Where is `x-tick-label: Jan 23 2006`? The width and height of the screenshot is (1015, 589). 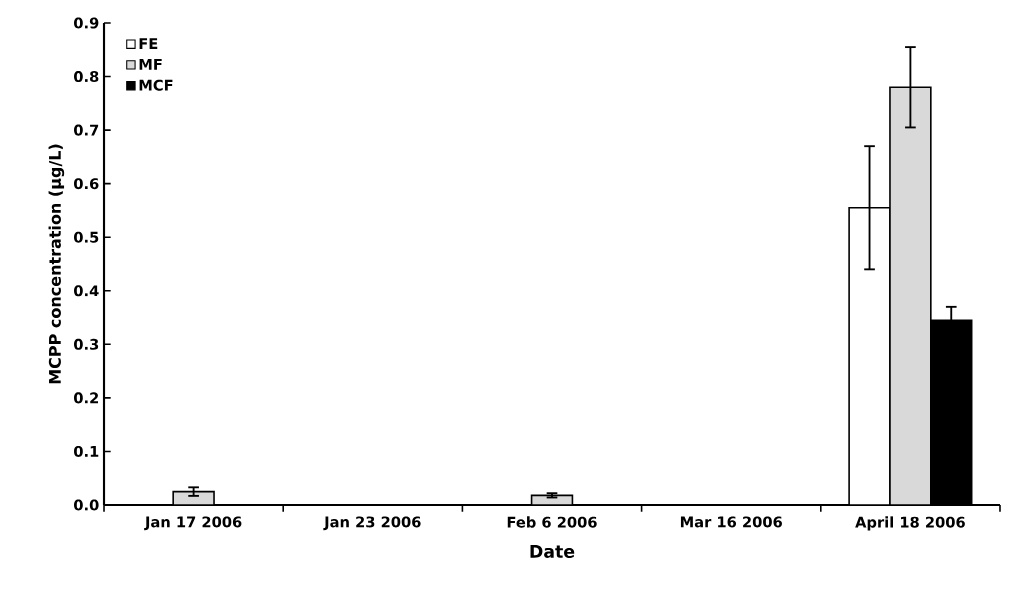
x-tick-label: Jan 23 2006 is located at coordinates (372, 523).